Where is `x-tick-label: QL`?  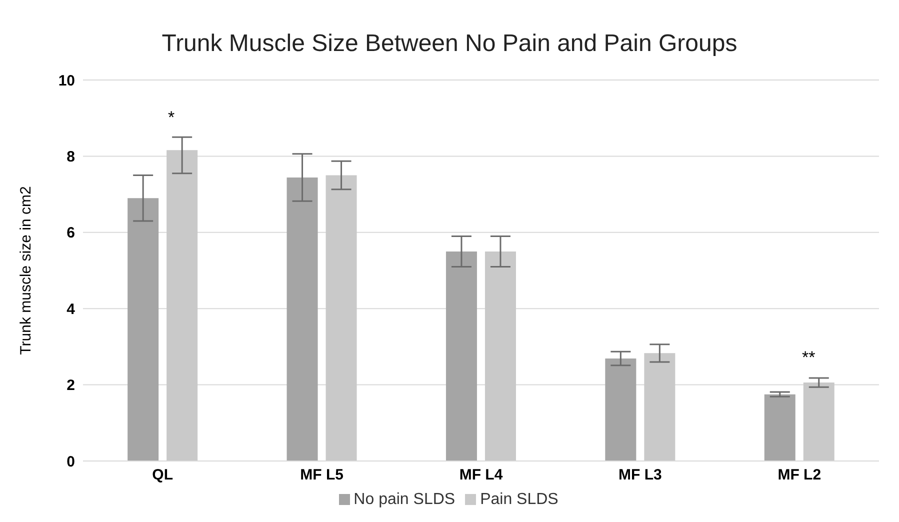
x-tick-label: QL is located at coordinates (163, 475).